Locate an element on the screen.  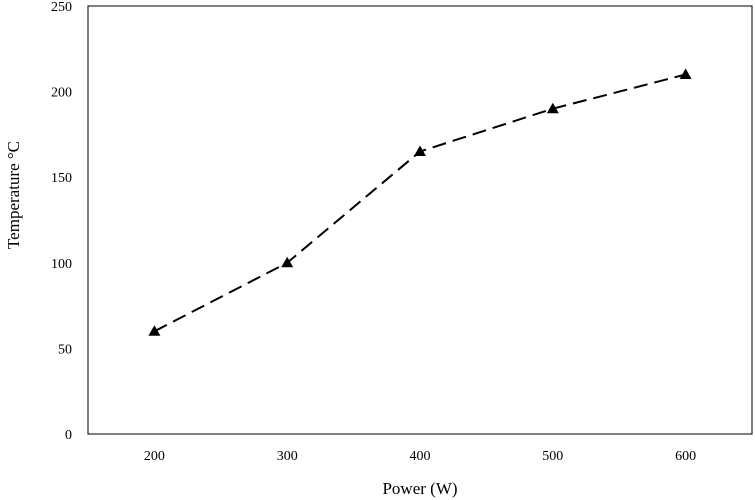
x-tick-labels: 200 300 400 500 600 is located at coordinates (420, 456).